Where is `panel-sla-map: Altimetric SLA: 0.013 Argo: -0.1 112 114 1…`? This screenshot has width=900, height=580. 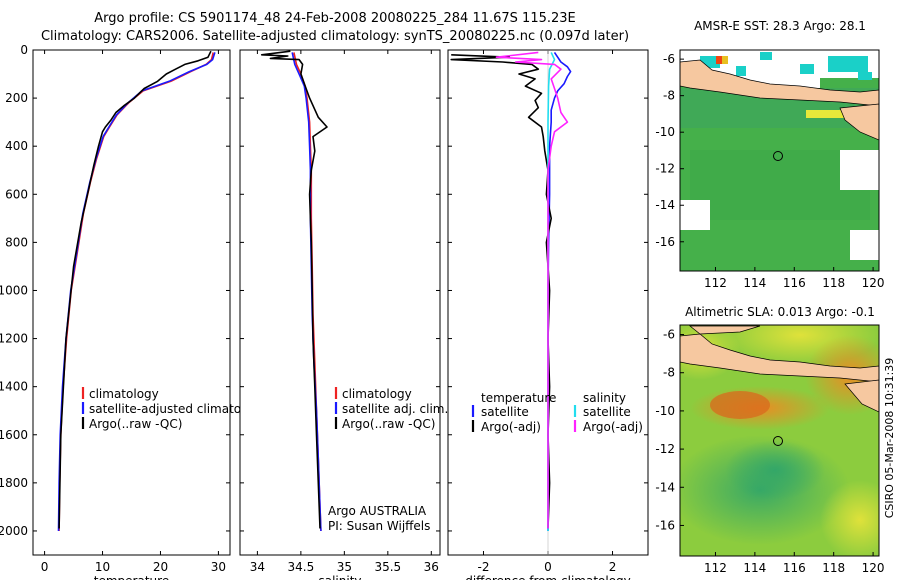 panel-sla-map: Altimetric SLA: 0.013 Argo: -0.1 112 114 1… is located at coordinates (770, 440).